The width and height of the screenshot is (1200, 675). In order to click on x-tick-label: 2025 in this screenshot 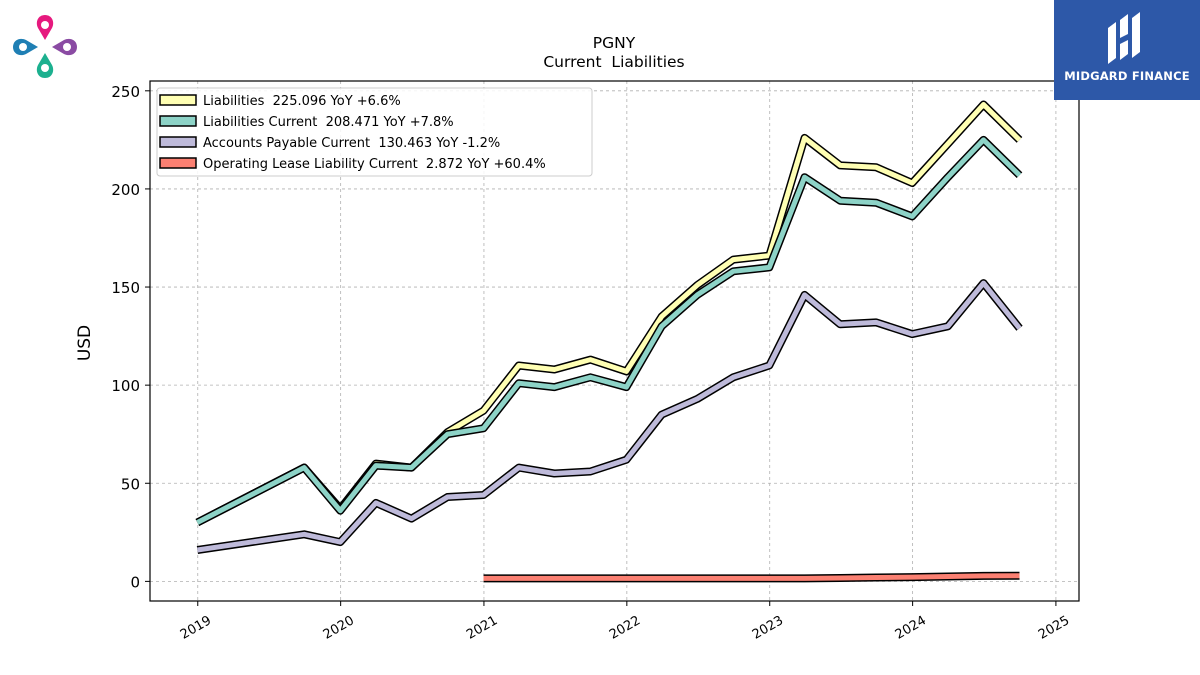, I will do `click(1054, 628)`.